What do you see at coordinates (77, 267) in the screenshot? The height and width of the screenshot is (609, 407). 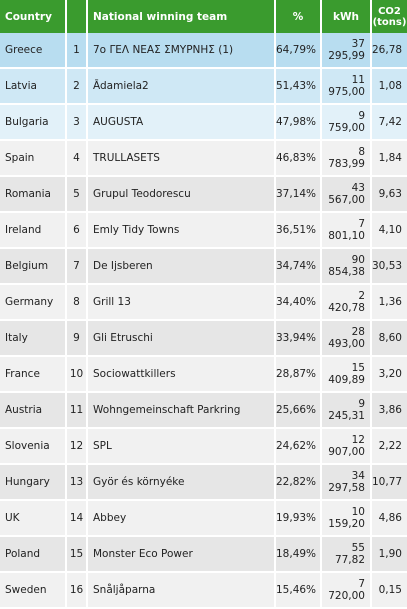 I see `cell-rank: 7` at bounding box center [77, 267].